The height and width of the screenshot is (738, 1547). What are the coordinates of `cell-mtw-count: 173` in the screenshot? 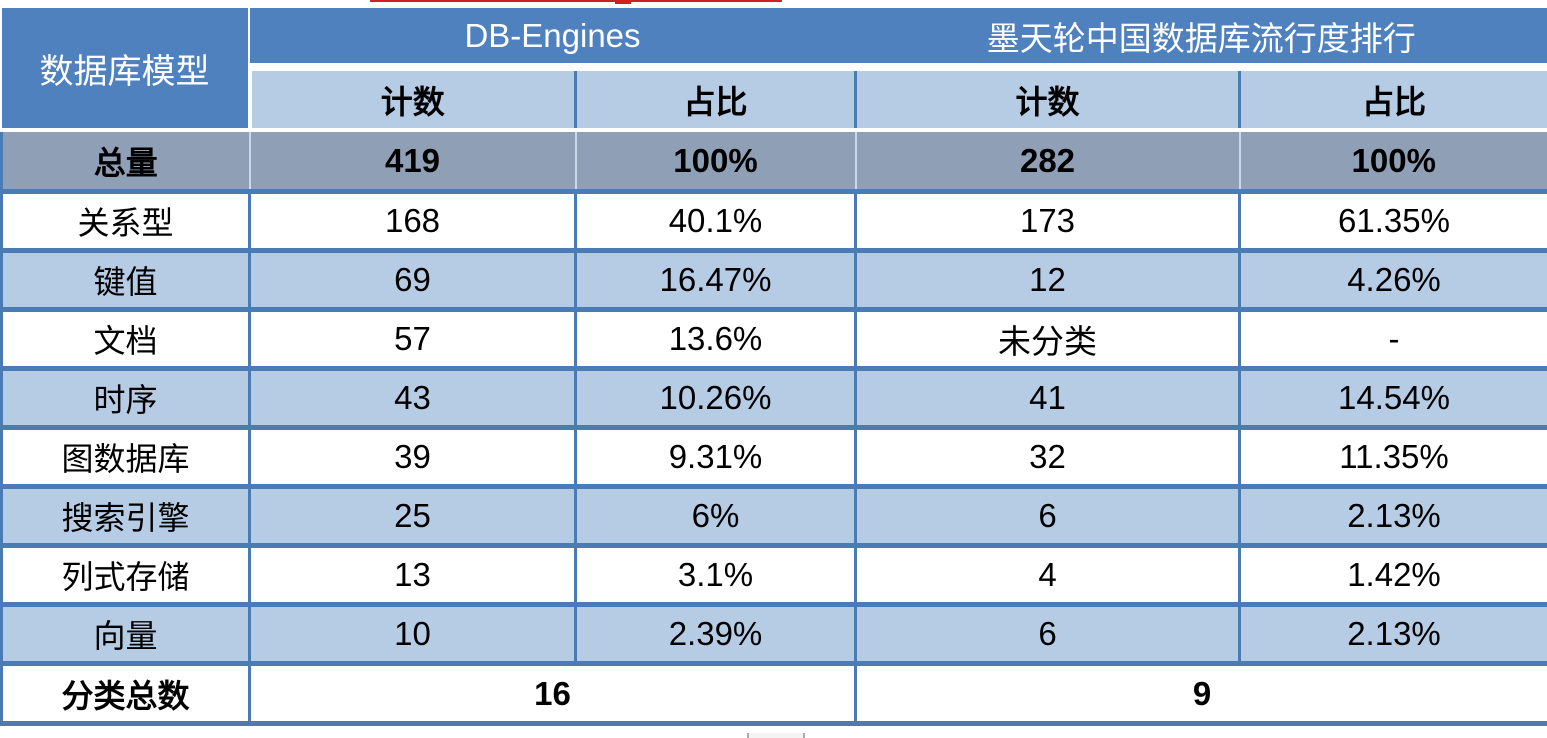 It's located at (1047, 222).